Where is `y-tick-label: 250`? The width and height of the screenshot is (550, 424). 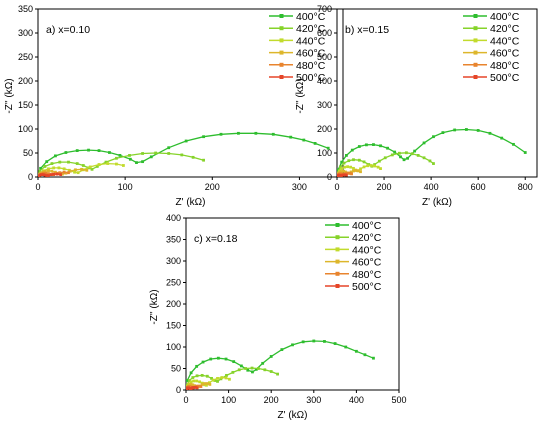
y-tick-label: 250 is located at coordinates (25, 57).